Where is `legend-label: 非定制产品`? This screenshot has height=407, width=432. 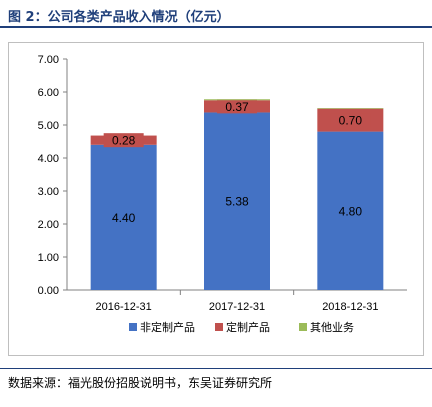
legend-label: 非定制产品 is located at coordinates (167, 327).